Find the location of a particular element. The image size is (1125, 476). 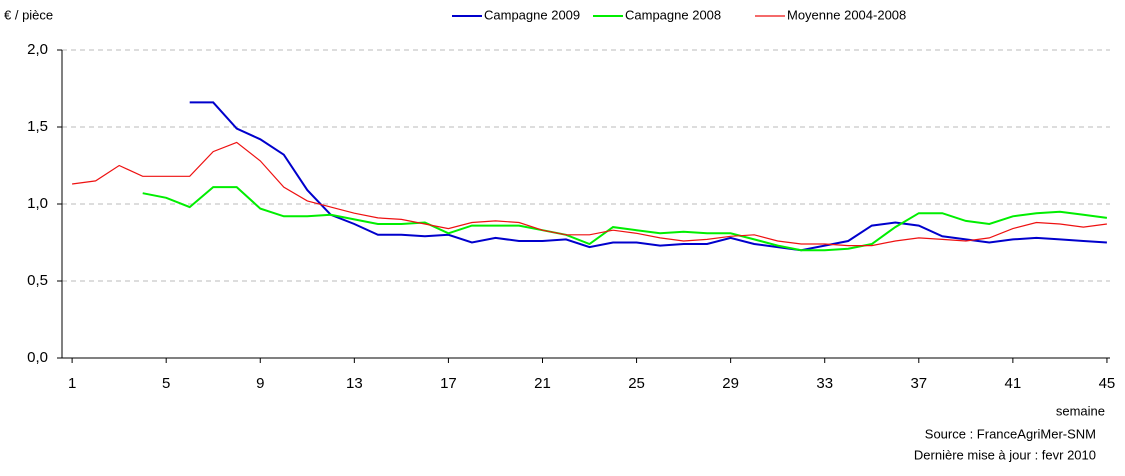

legend-label: Moyenne 2004-2008 is located at coordinates (846, 14).